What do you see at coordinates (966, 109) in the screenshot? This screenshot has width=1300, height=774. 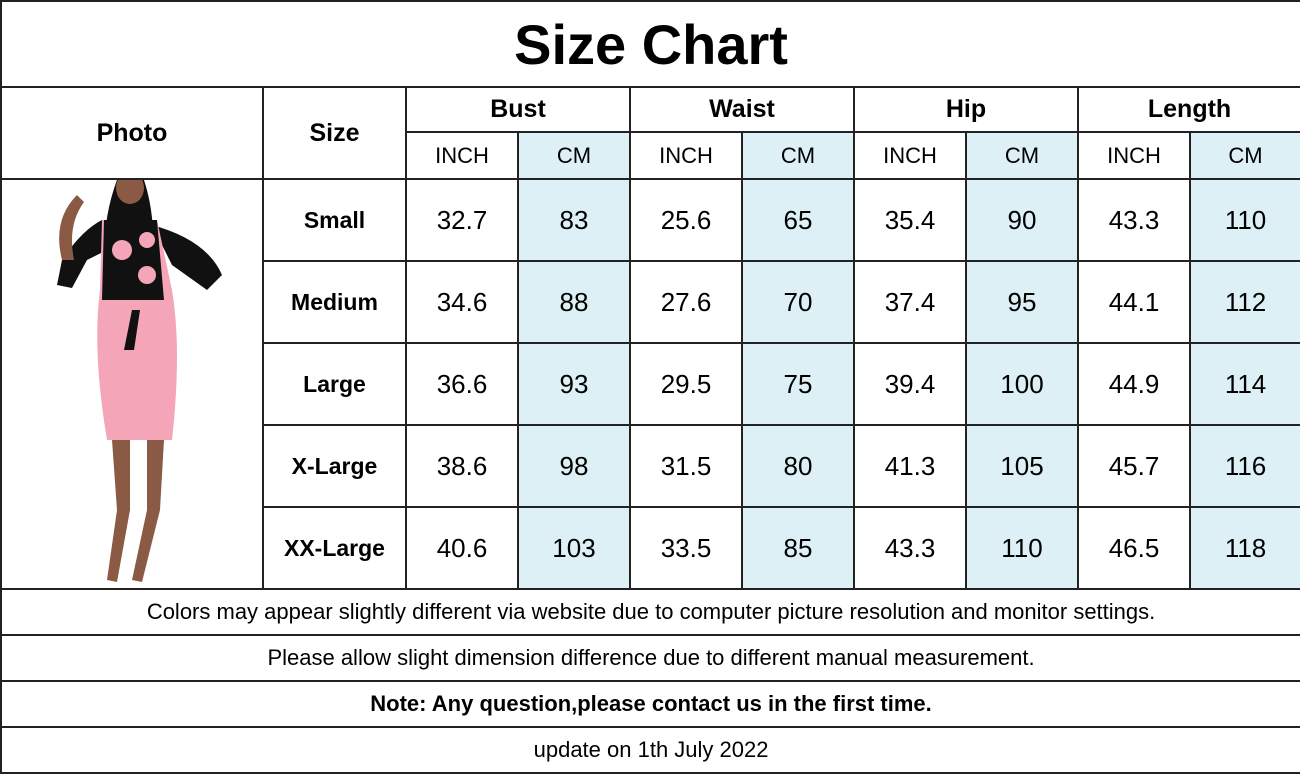 I see `header-hip: Hip` at bounding box center [966, 109].